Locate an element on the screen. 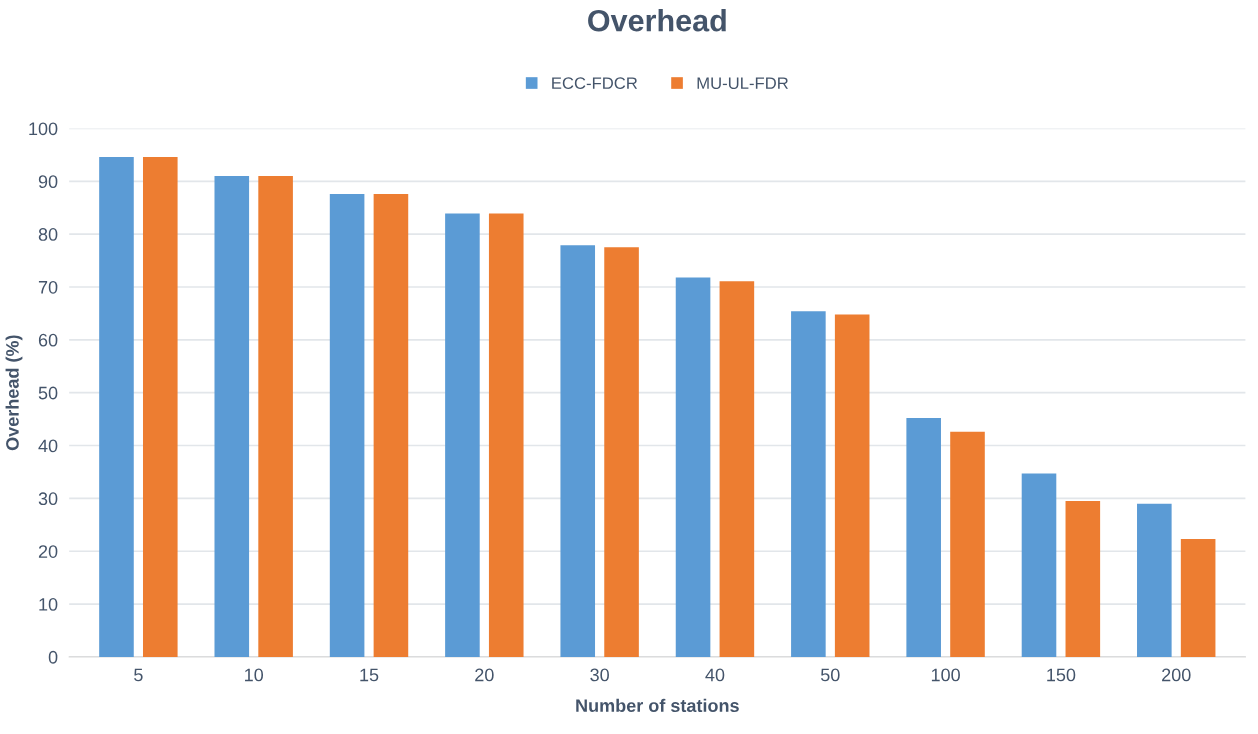 The width and height of the screenshot is (1258, 734). y-tick-label: 50 is located at coordinates (48, 393).